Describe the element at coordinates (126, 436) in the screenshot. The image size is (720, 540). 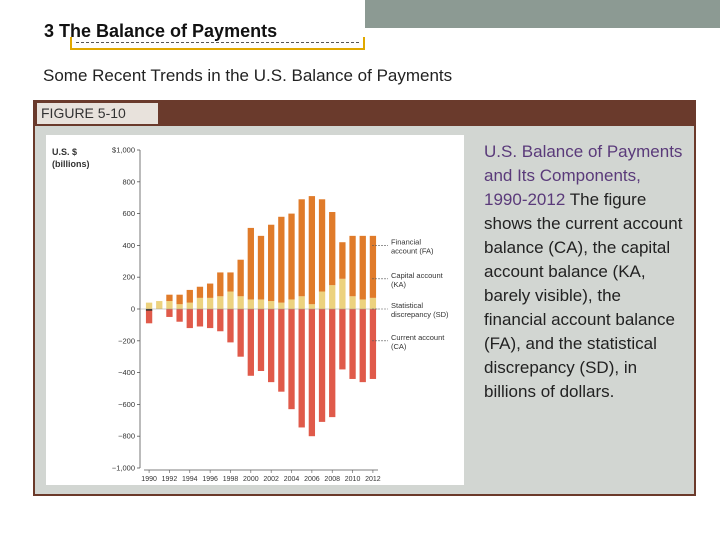
I see `y-tick-label: −800` at that location.